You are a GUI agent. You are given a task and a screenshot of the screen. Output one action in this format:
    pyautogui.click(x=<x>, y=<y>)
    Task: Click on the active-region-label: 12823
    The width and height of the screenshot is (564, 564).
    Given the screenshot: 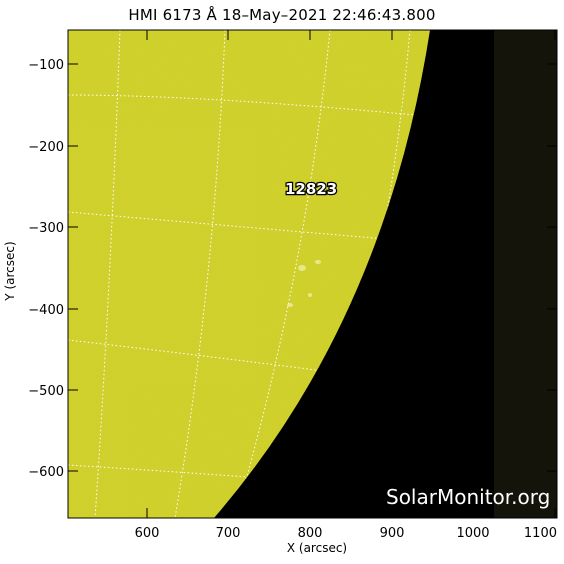 What is the action you would take?
    pyautogui.click(x=311, y=189)
    